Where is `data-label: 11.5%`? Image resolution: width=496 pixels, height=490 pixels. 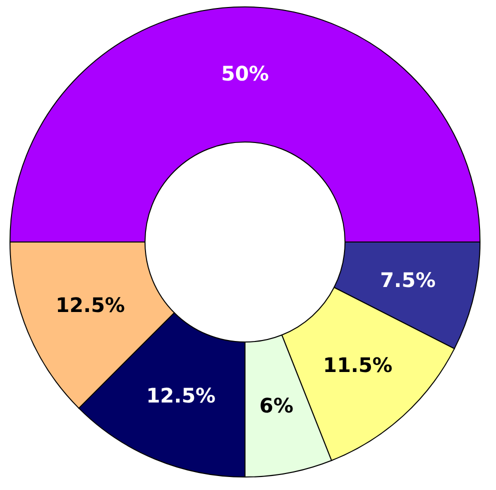
data-label: 11.5% is located at coordinates (357, 364).